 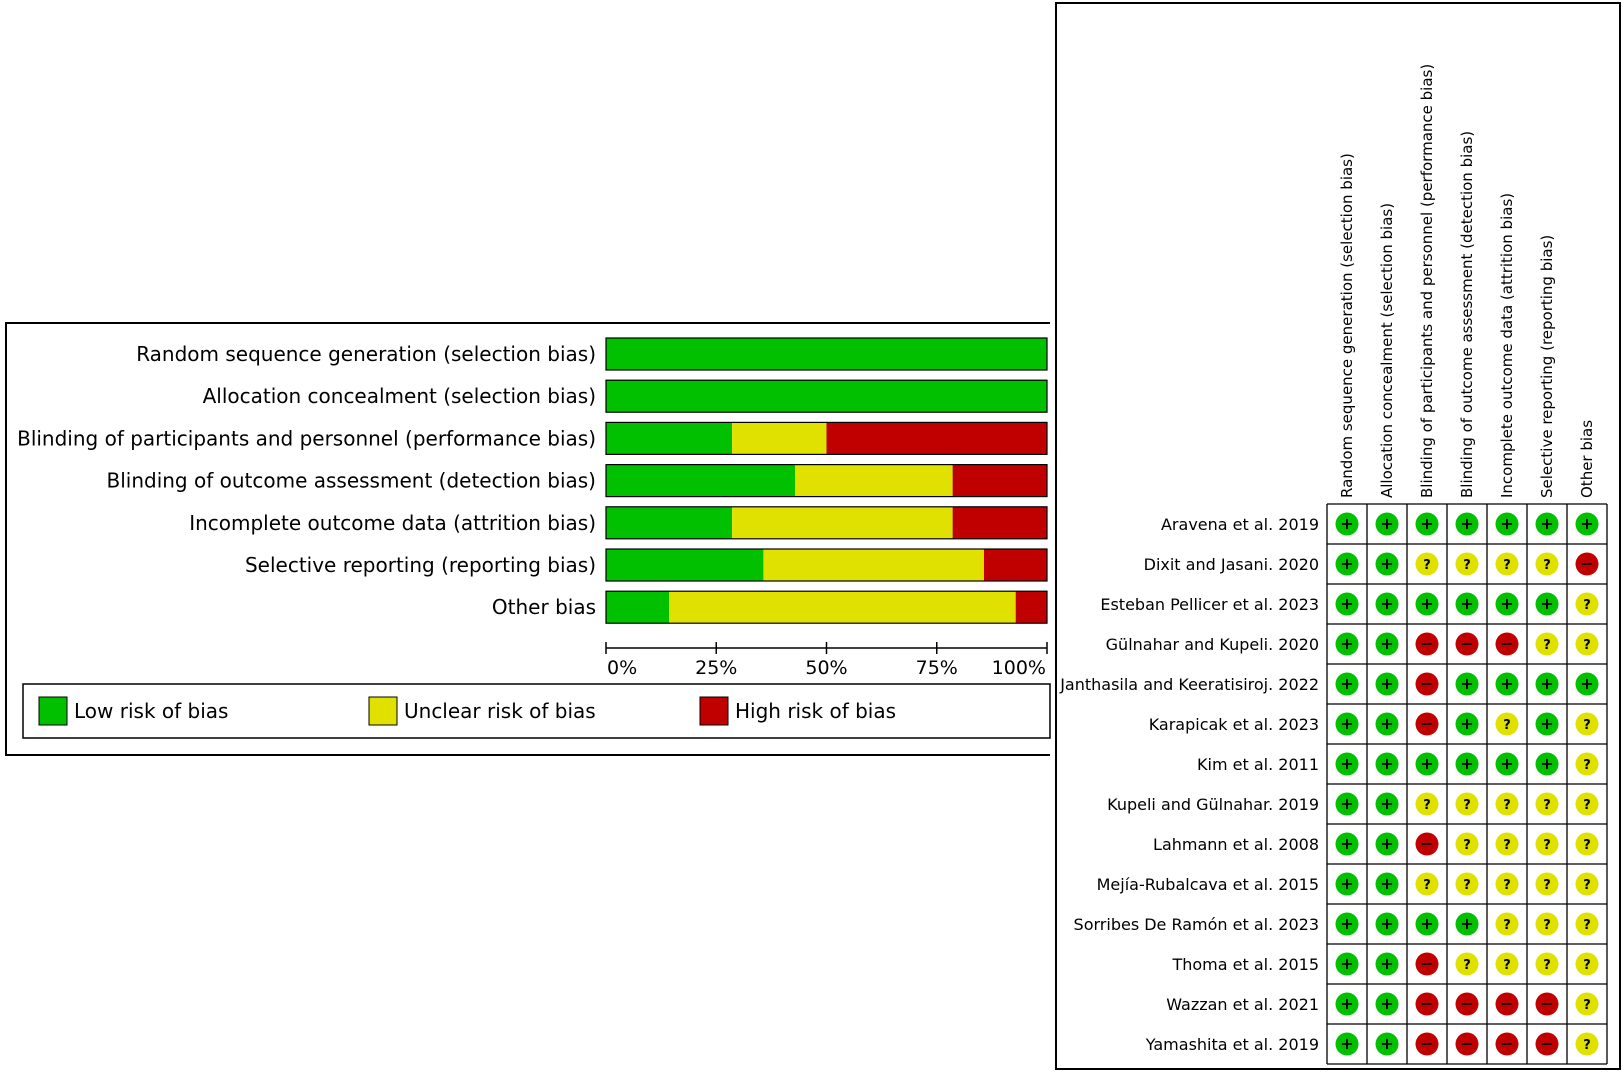 What do you see at coordinates (1387, 350) in the screenshot?
I see `column-header: Allocation concealment (selection bias)` at bounding box center [1387, 350].